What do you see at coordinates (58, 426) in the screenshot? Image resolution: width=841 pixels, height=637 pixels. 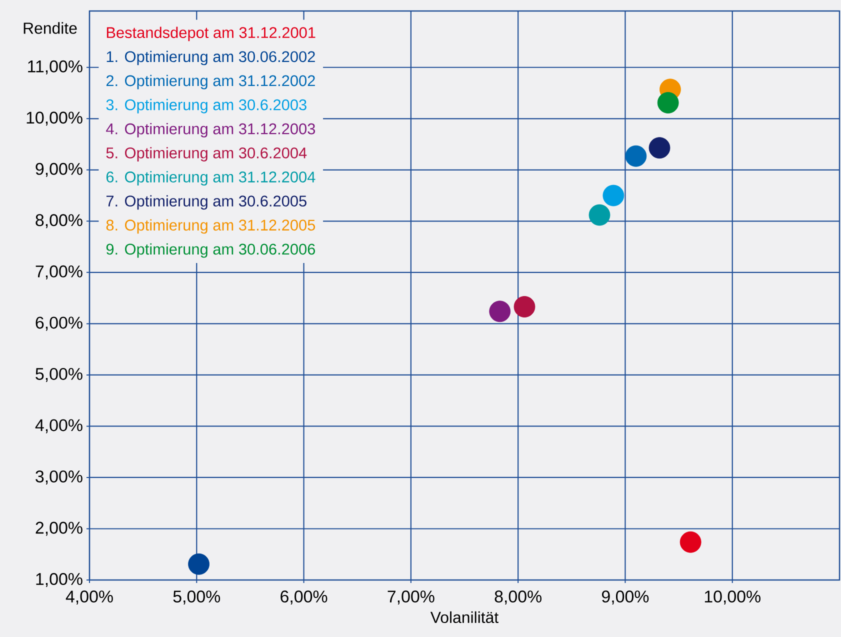 I see `y-tick-label: 4,00%` at bounding box center [58, 426].